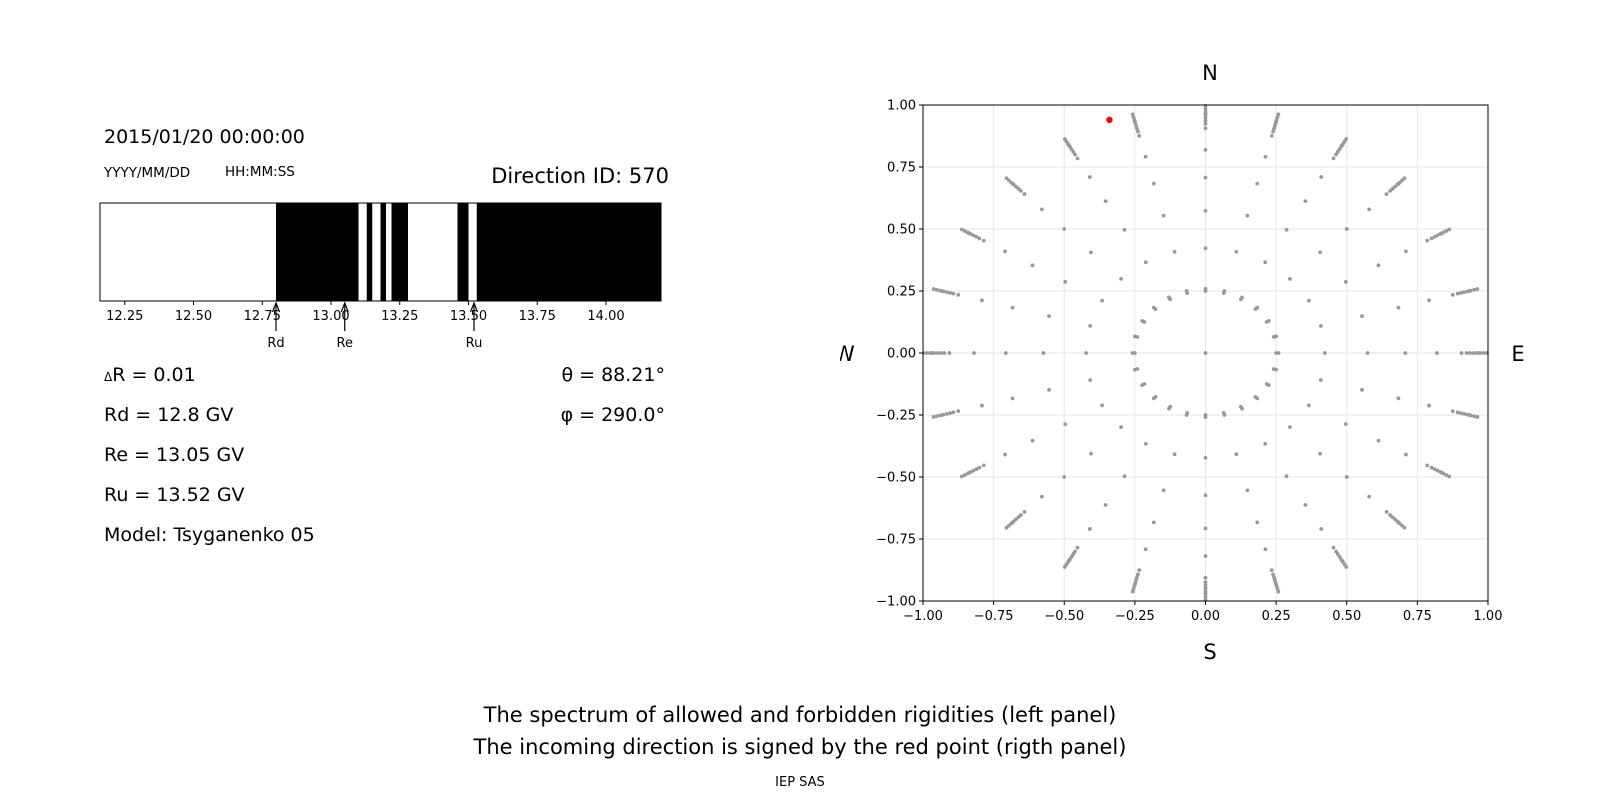 Image resolution: width=1600 pixels, height=800 pixels. I want to click on phi-label: φ = 290.0°, so click(612, 415).